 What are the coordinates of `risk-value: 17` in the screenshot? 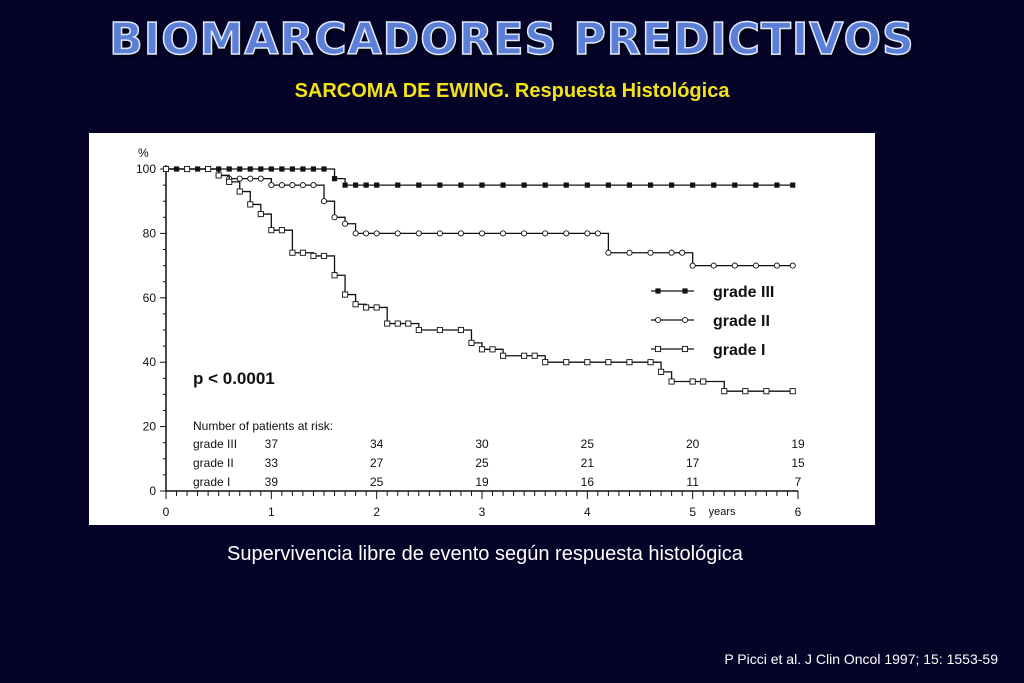 It's located at (693, 463).